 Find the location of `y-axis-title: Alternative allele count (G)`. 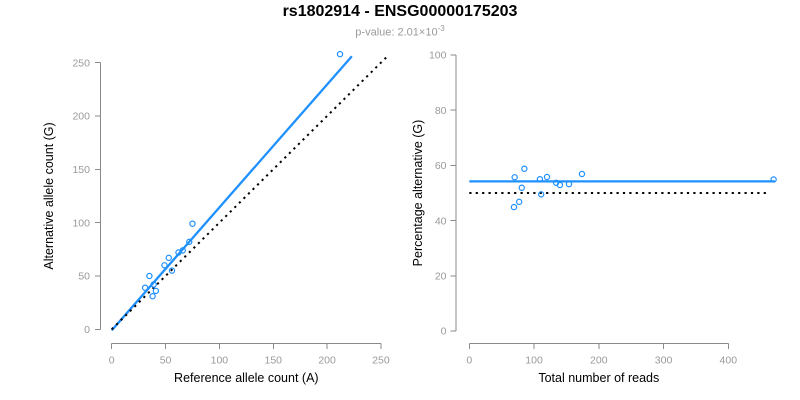

y-axis-title: Alternative allele count (G) is located at coordinates (49, 195).